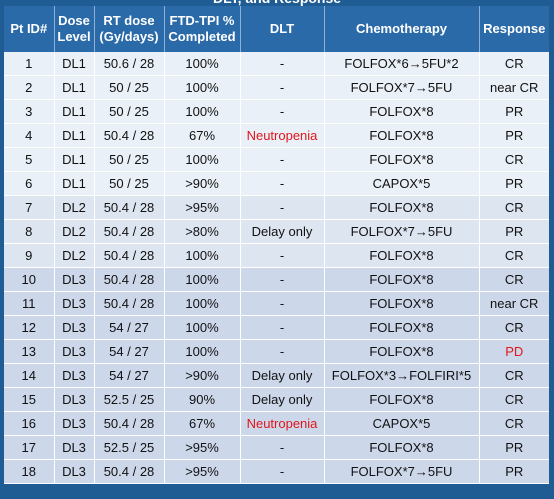 The width and height of the screenshot is (554, 499). I want to click on table-row: 7 DL2 50.4 / 28 >95% - FOLFOX*8 CR, so click(276, 207).